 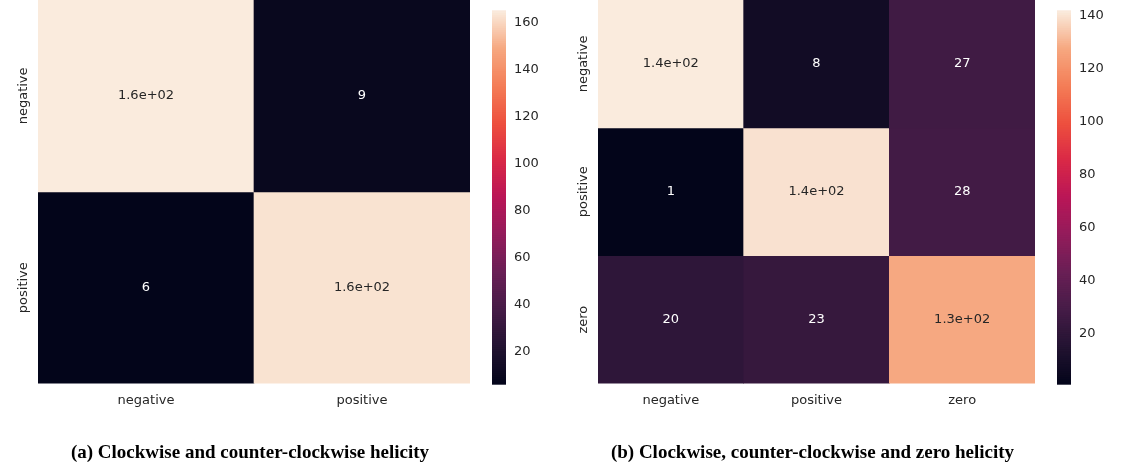 What do you see at coordinates (962, 399) in the screenshot?
I see `x-tick-label: zero` at bounding box center [962, 399].